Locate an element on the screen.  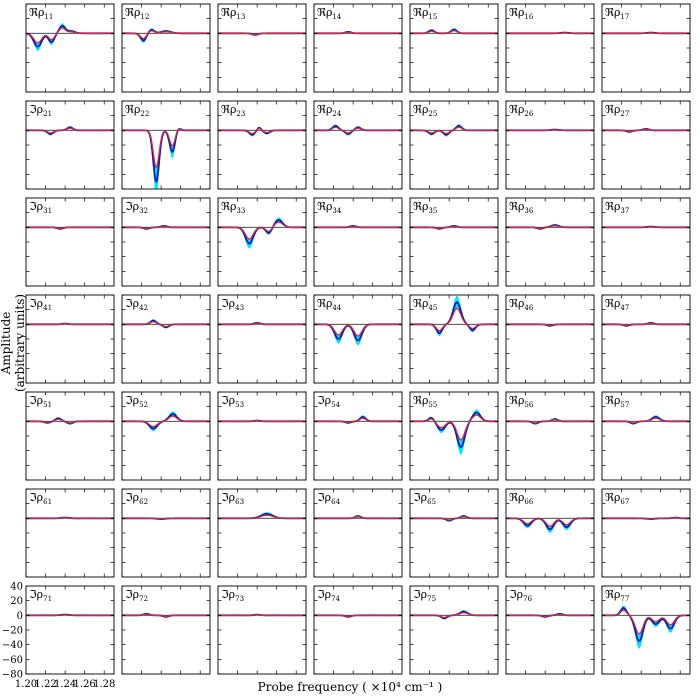
panel-label: ℜρ15 is located at coordinates (425, 13).